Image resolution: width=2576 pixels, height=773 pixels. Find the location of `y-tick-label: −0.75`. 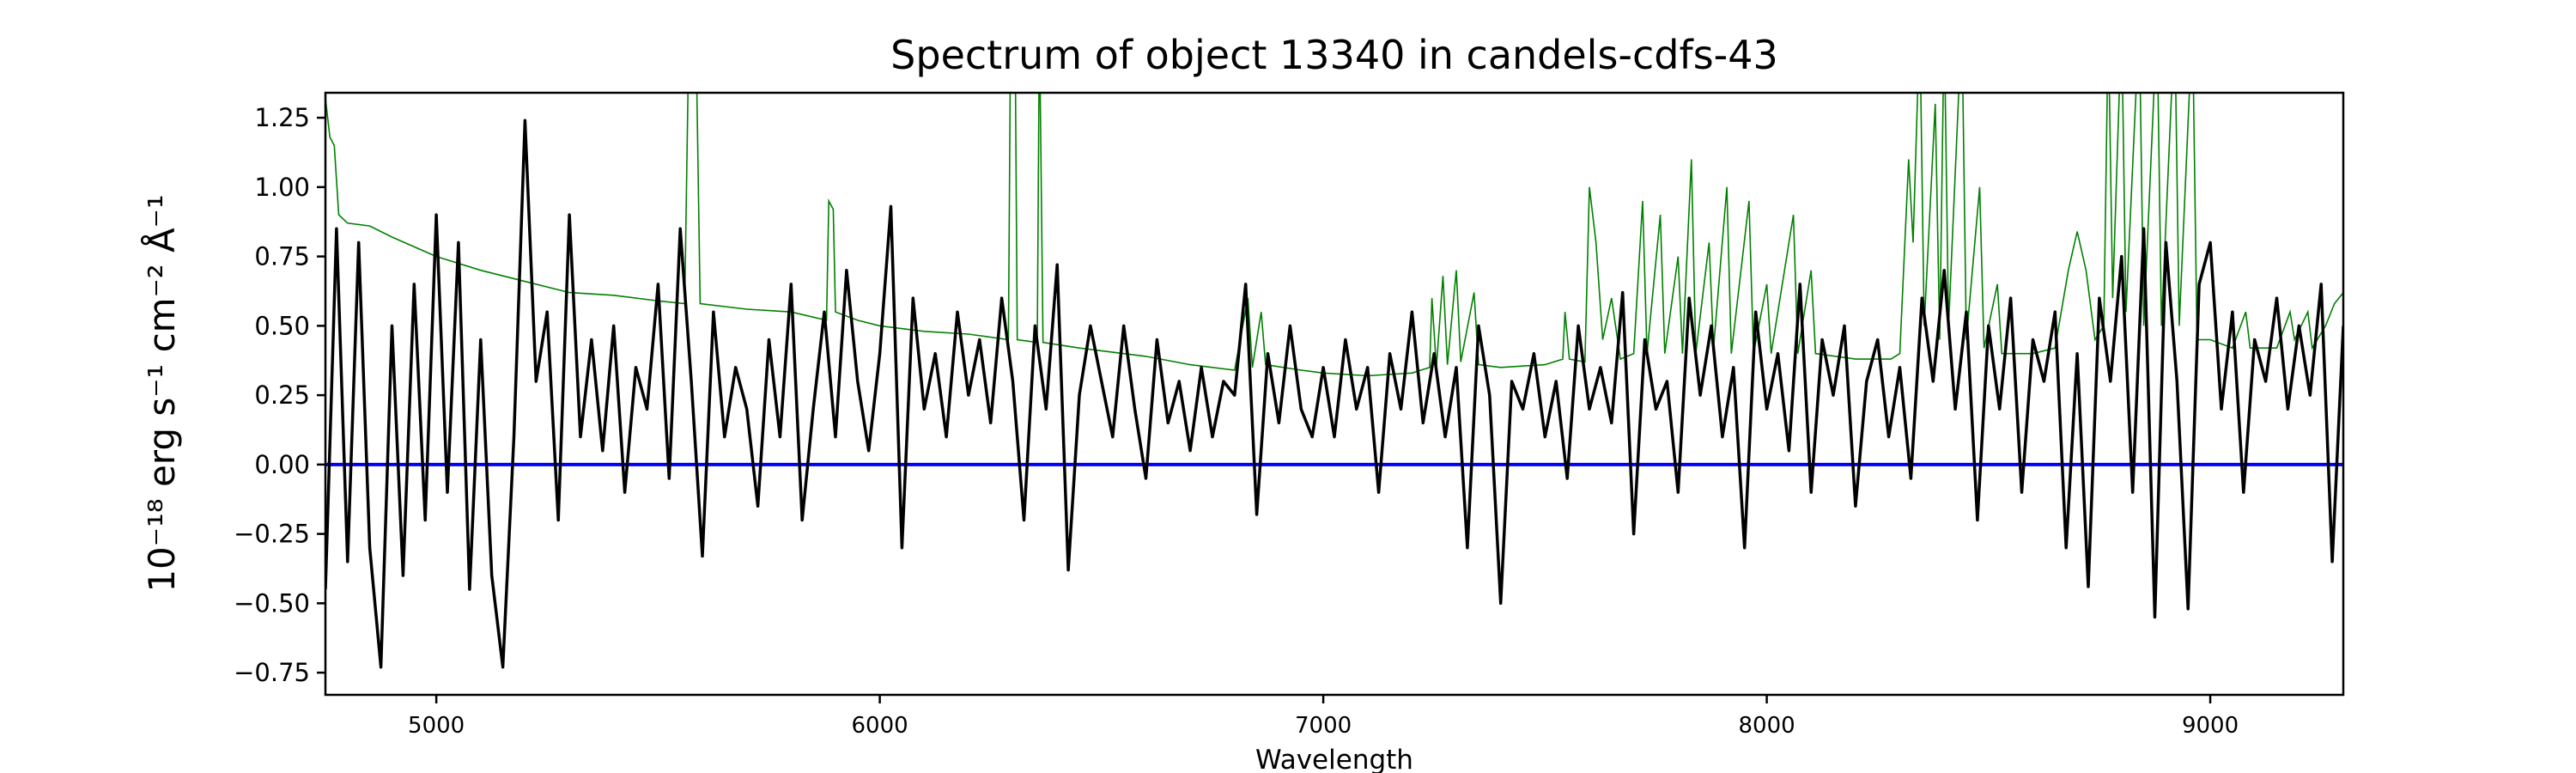

y-tick-label: −0.75 is located at coordinates (272, 672).